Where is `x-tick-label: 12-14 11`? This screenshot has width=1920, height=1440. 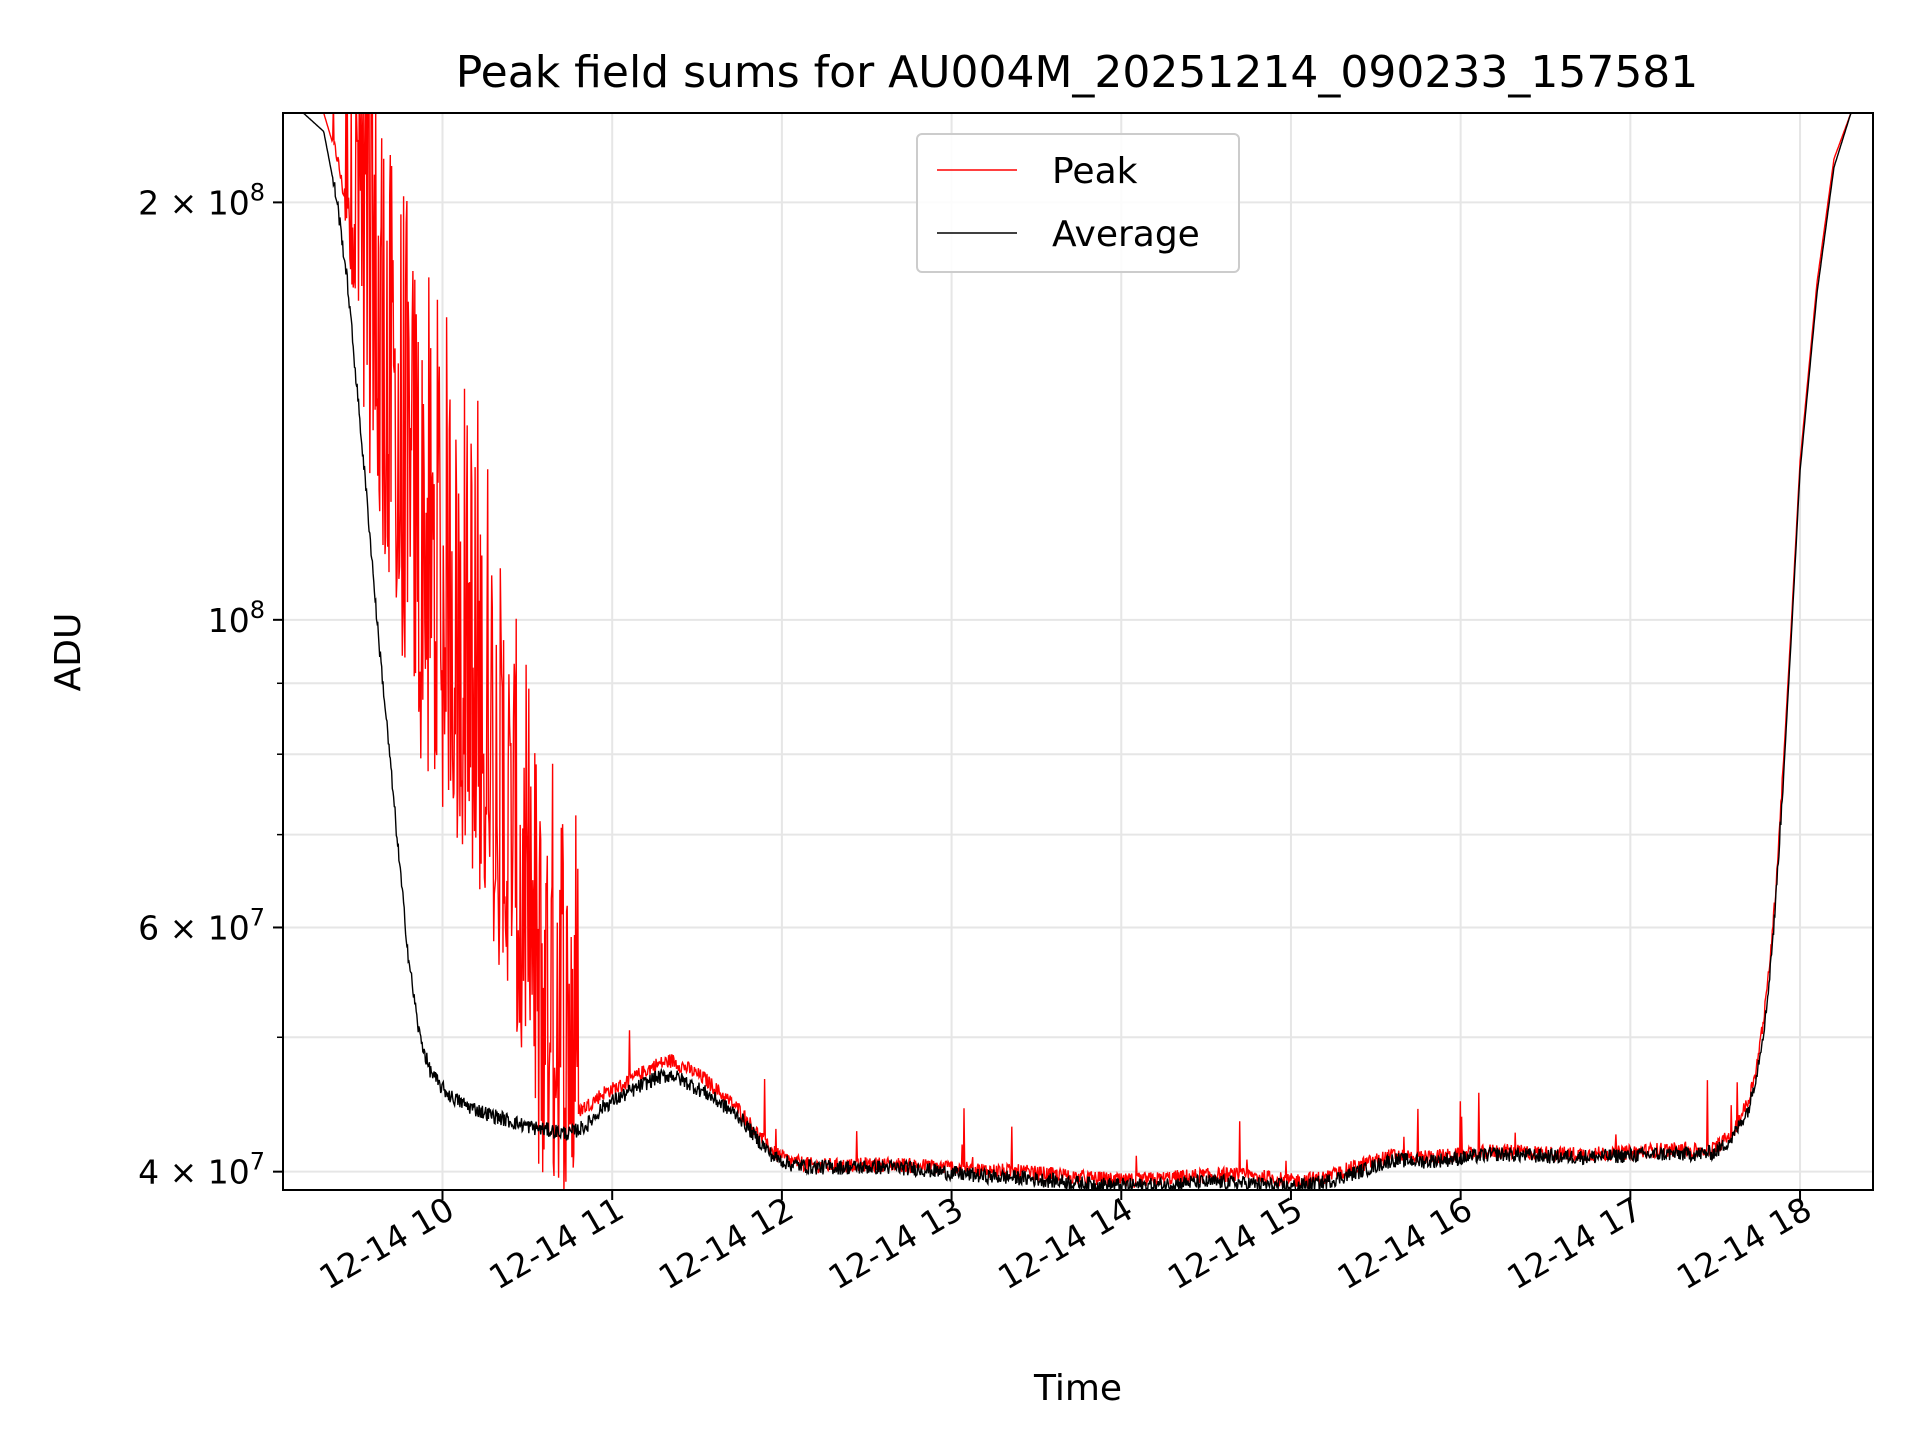
x-tick-label: 12-14 11 is located at coordinates (556, 1243).